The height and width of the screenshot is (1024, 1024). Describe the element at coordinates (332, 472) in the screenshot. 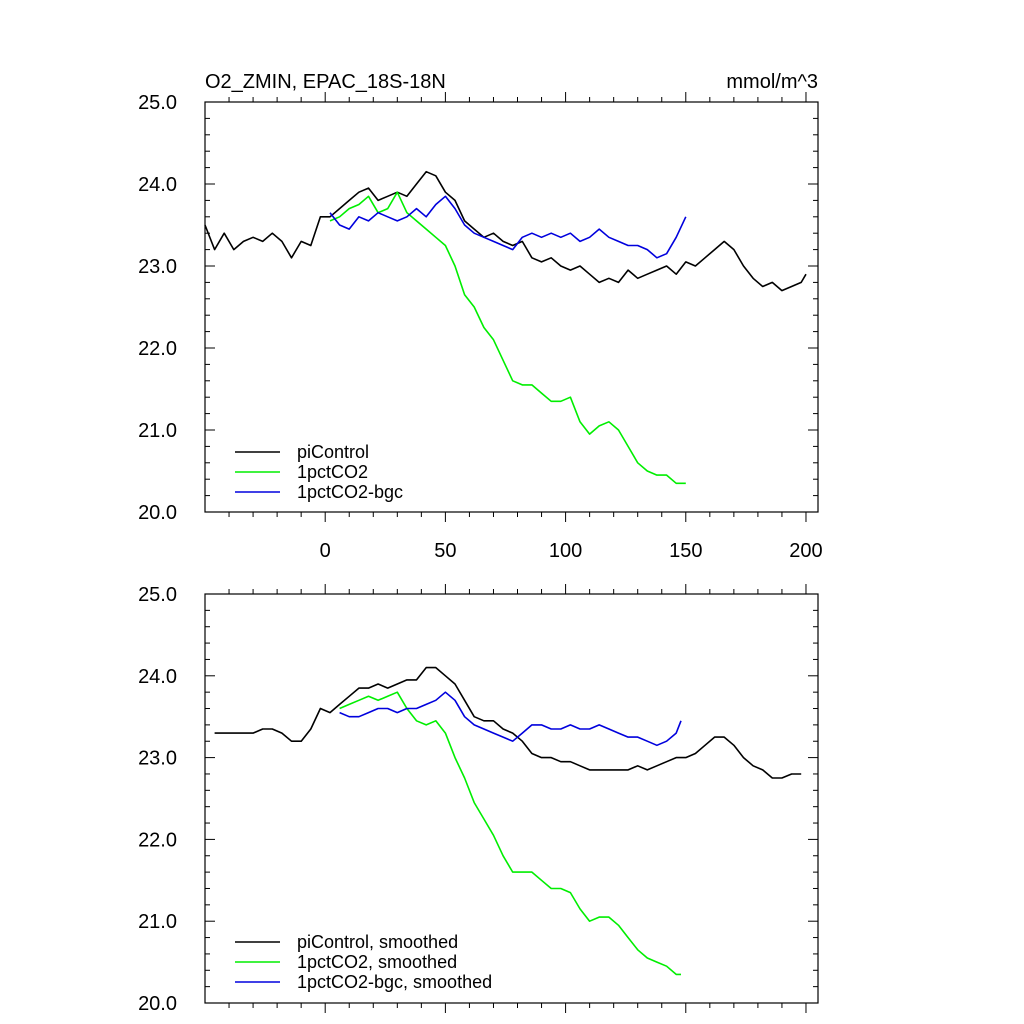

I see `legend-label: 1pctCO2` at that location.